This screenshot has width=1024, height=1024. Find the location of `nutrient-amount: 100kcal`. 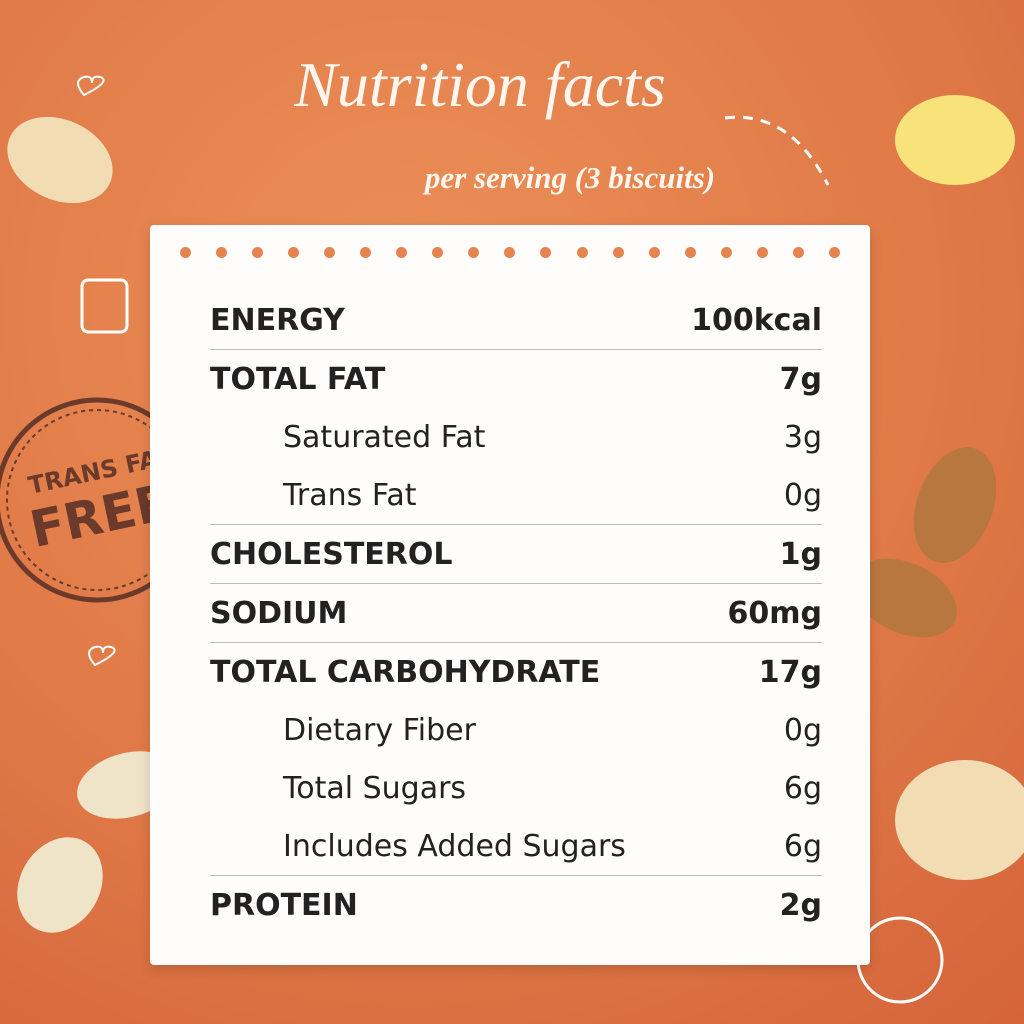

nutrient-amount: 100kcal is located at coordinates (756, 320).